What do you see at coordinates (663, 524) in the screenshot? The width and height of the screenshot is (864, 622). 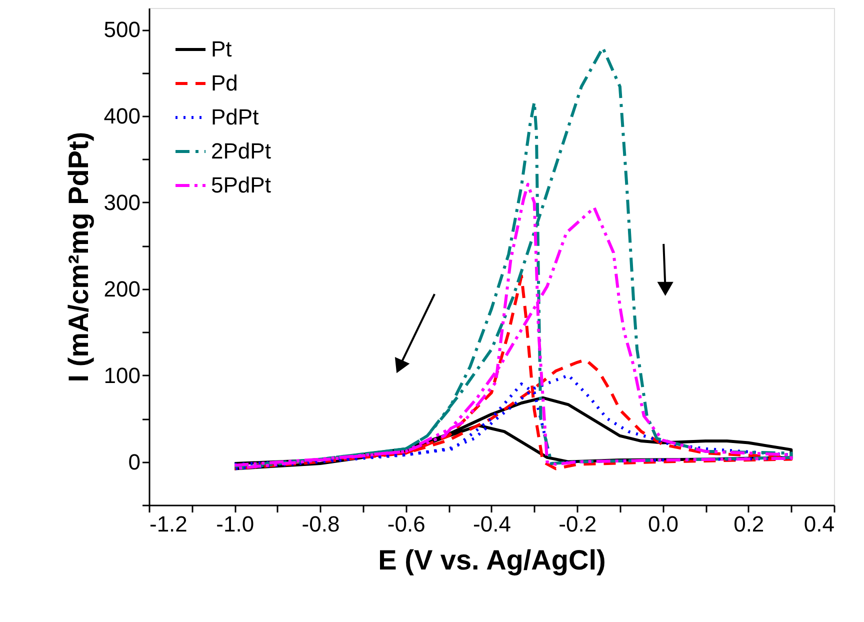 I see `x-tick-label: 0.0` at bounding box center [663, 524].